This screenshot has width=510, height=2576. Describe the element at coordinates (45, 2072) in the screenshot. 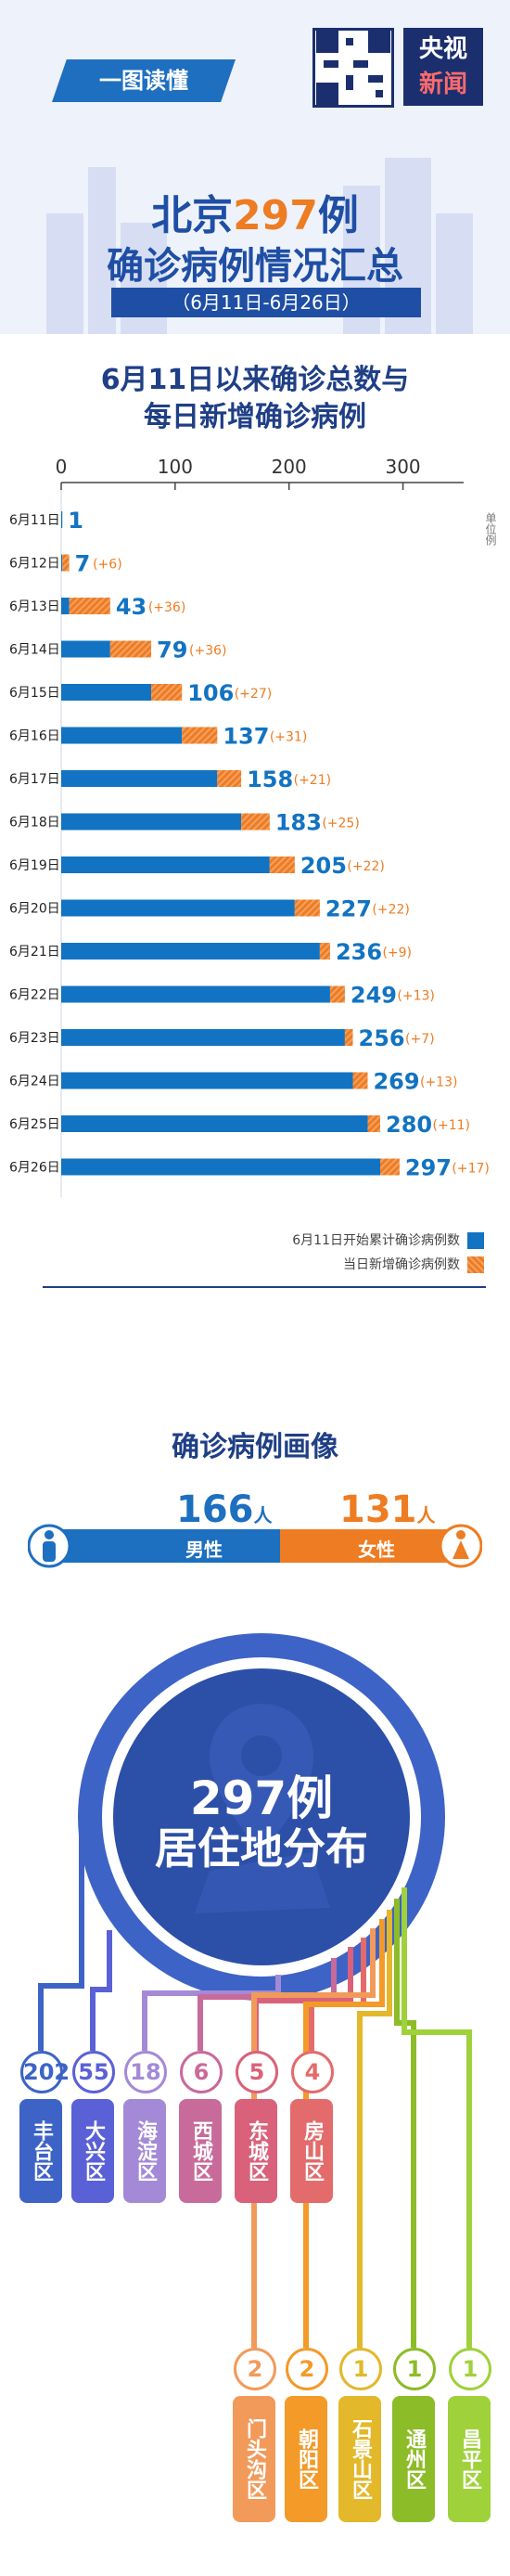

I see `district-count: 202` at that location.